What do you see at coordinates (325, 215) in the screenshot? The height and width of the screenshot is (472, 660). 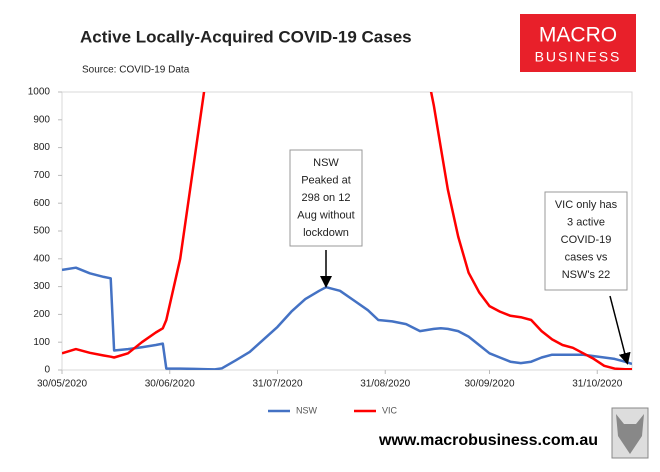 I see `annotation-text: Aug without` at bounding box center [325, 215].